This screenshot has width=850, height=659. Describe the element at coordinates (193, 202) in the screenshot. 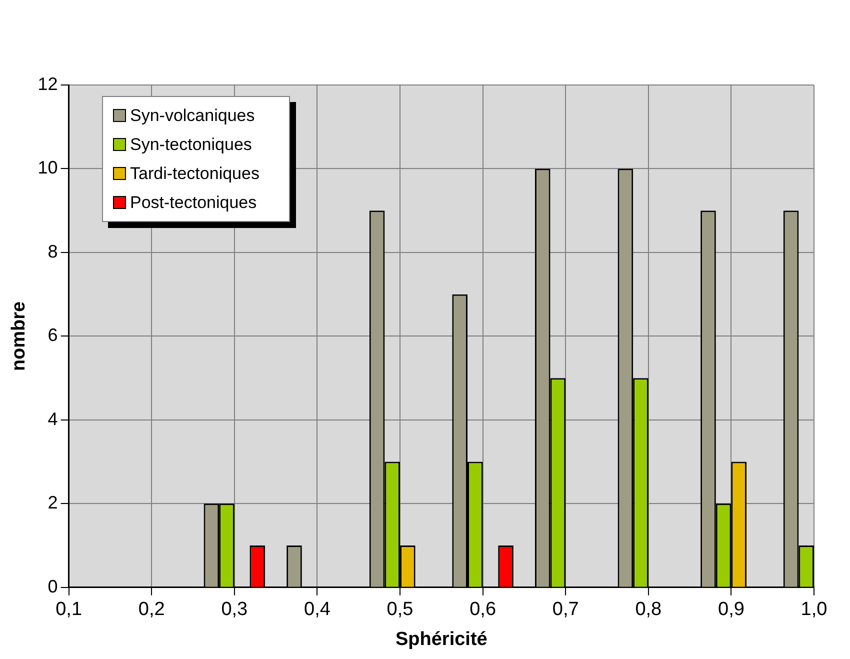

I see `legend-label: Post-tectoniques` at that location.